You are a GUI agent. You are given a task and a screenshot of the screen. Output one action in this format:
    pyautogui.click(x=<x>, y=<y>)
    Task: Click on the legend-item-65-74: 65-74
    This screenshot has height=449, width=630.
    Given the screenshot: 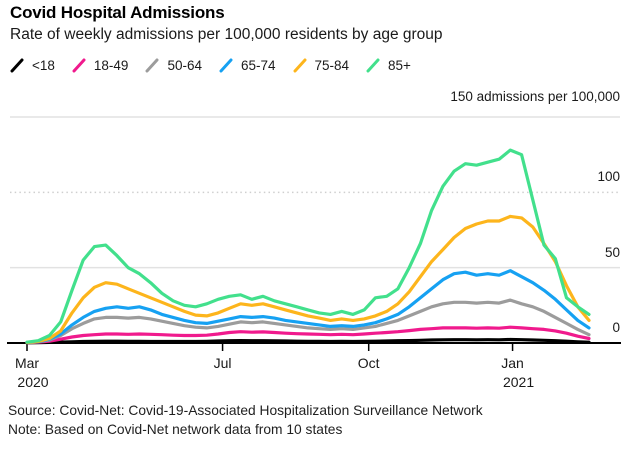 What is the action you would take?
    pyautogui.click(x=247, y=65)
    